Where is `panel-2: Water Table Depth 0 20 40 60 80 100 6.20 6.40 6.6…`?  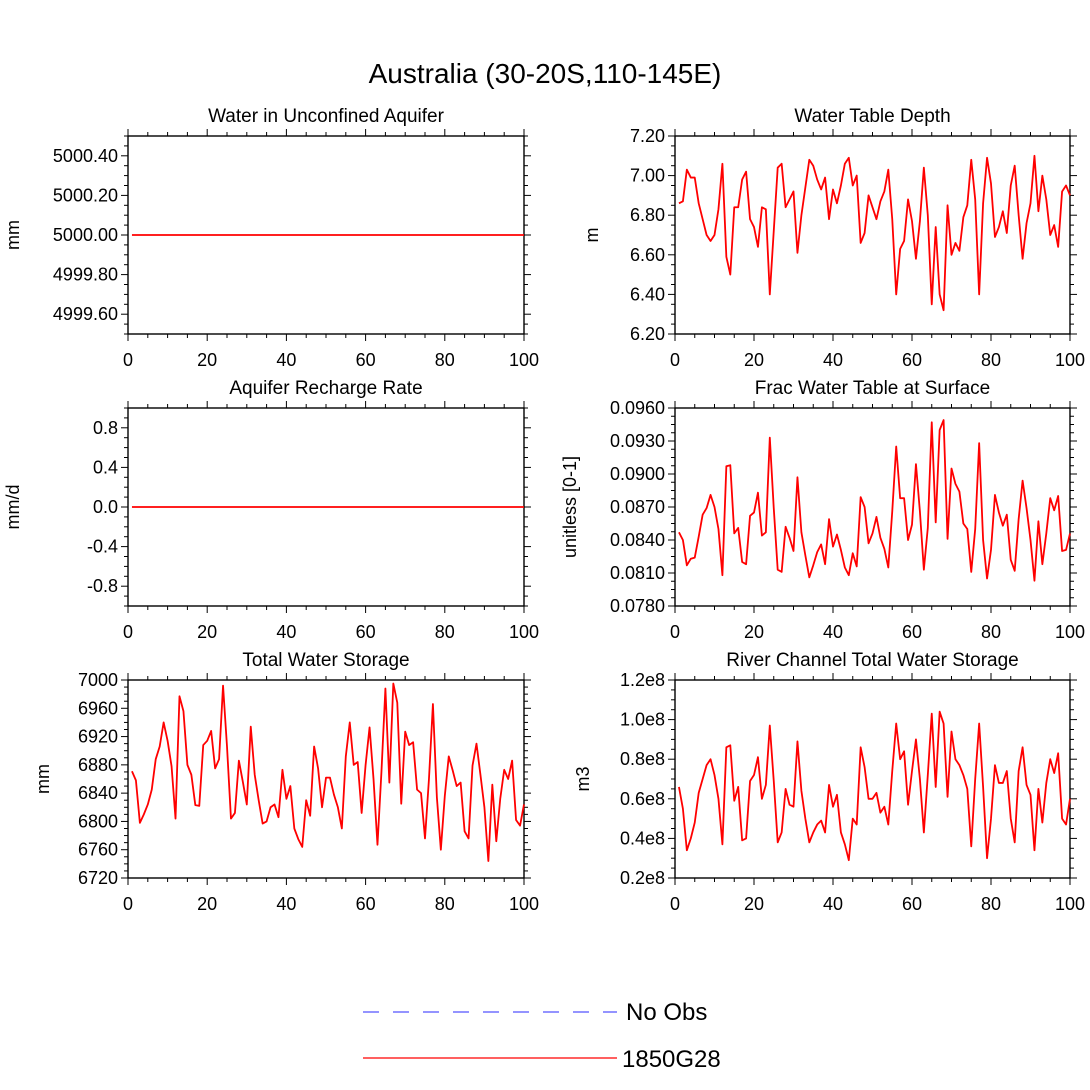 panel-2: Water Table Depth 0 20 40 60 80 100 6.20 6.40 6.6… is located at coordinates (833, 238).